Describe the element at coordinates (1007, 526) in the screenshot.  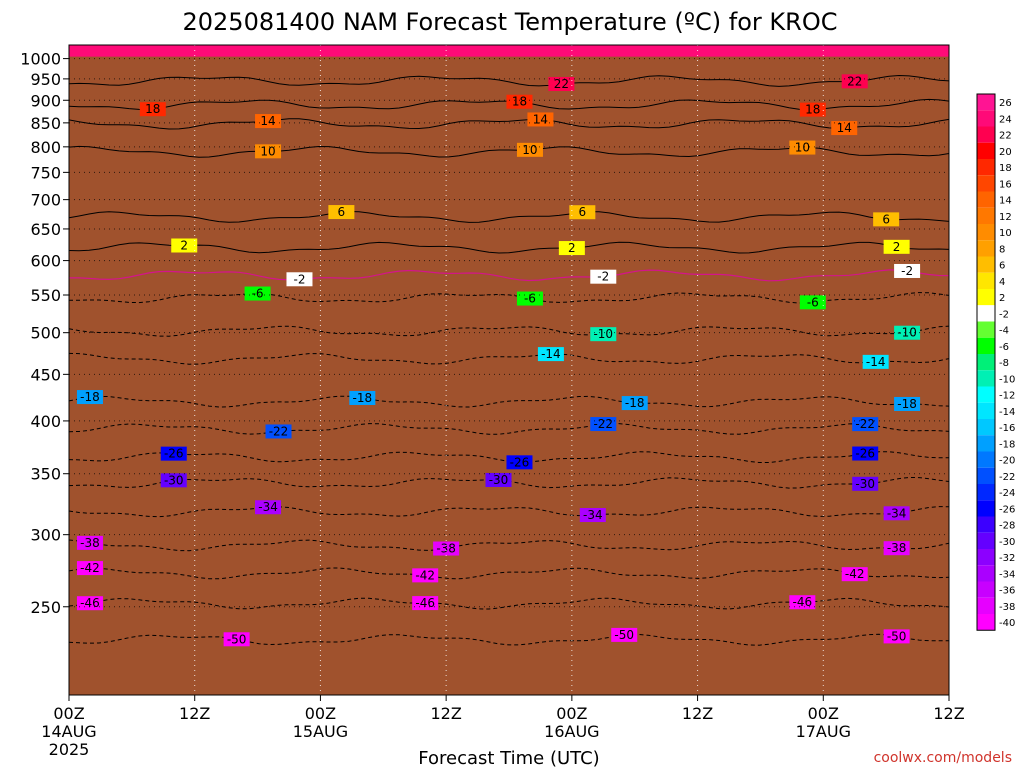
I see `colorbar-label: -28` at that location.